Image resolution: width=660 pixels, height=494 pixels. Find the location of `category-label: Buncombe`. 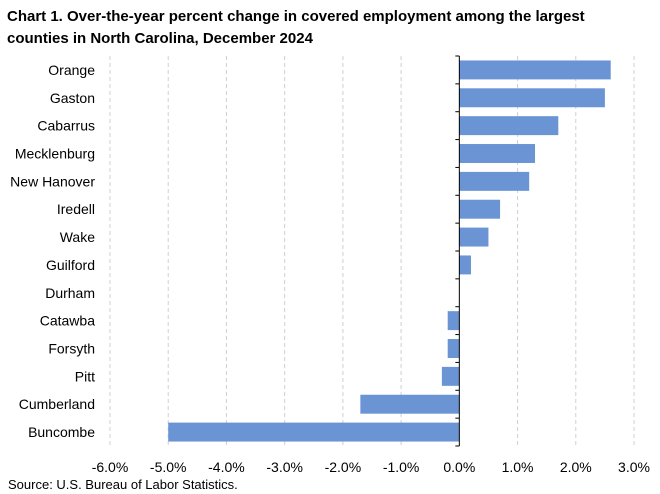

category-label: Buncombe is located at coordinates (61, 432).